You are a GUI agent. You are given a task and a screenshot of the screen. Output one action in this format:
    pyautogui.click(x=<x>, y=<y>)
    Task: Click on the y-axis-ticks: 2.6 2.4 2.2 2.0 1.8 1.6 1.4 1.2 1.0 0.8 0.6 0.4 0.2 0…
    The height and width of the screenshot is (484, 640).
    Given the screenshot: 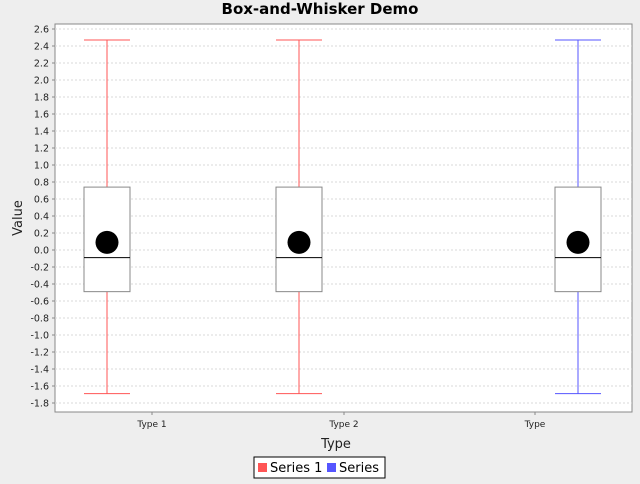 What is the action you would take?
    pyautogui.click(x=42, y=217)
    